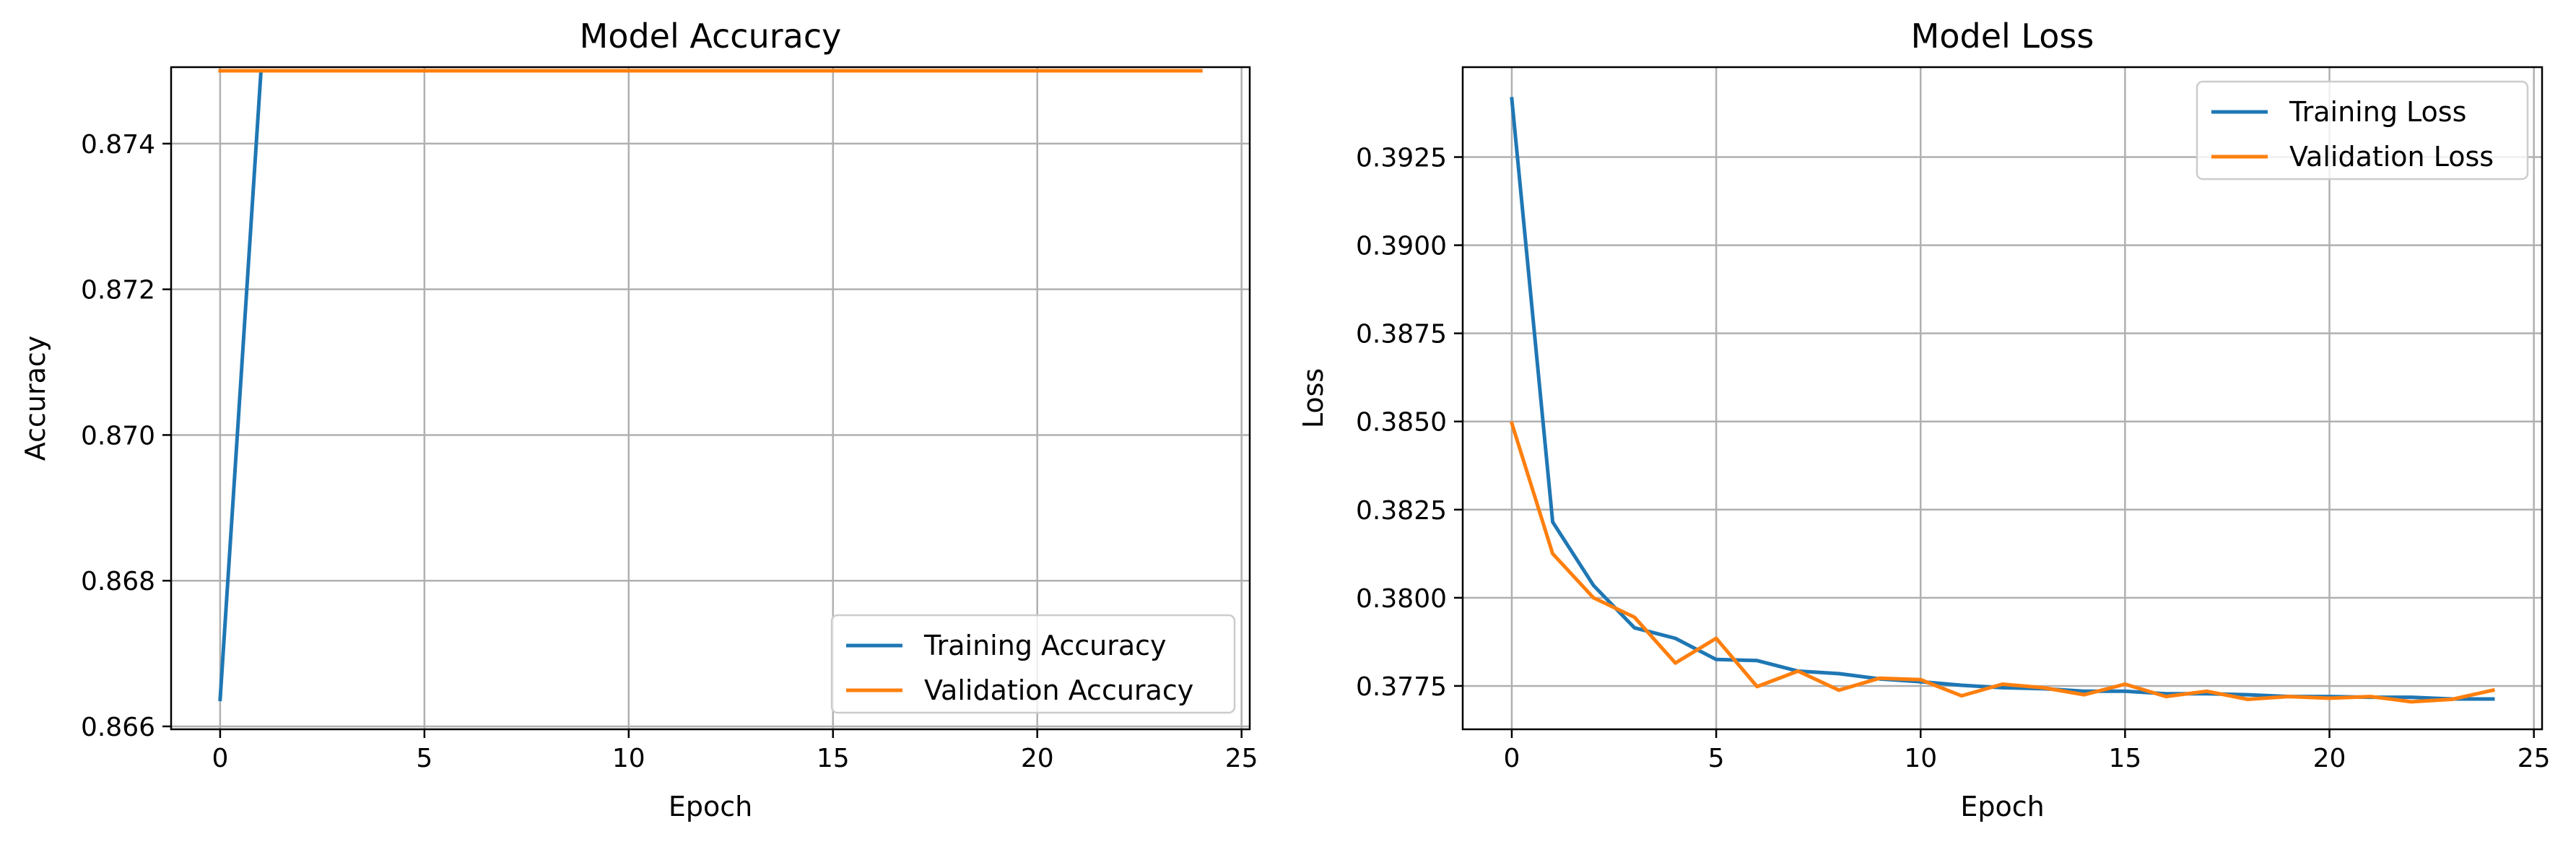 The width and height of the screenshot is (2576, 847). Describe the element at coordinates (2002, 36) in the screenshot. I see `chart-title: Model Loss` at that location.